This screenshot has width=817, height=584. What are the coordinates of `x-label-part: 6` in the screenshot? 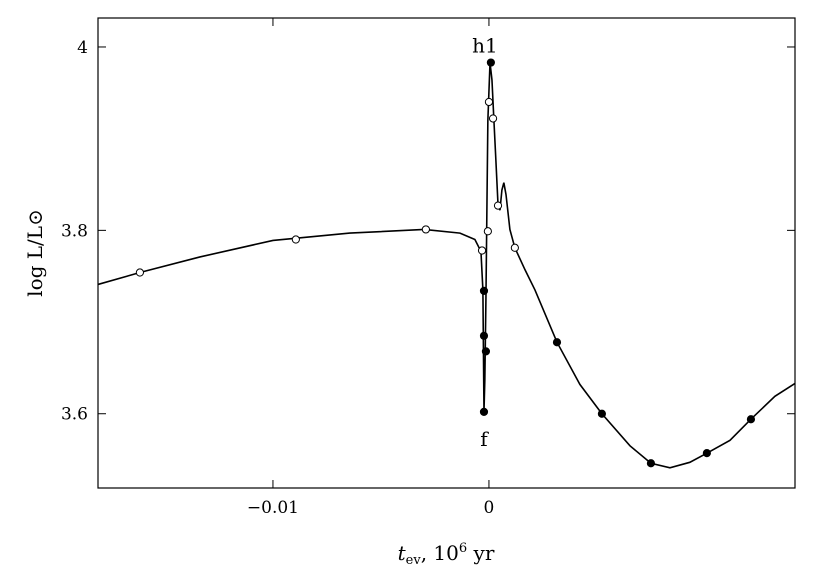 It's located at (463, 548).